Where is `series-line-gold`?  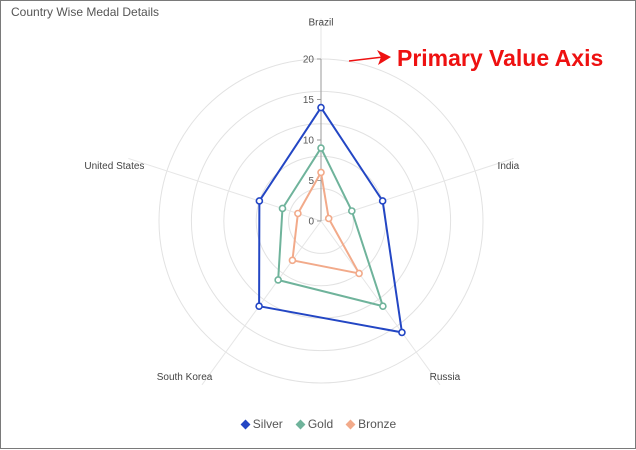 series-line-gold is located at coordinates (330, 227).